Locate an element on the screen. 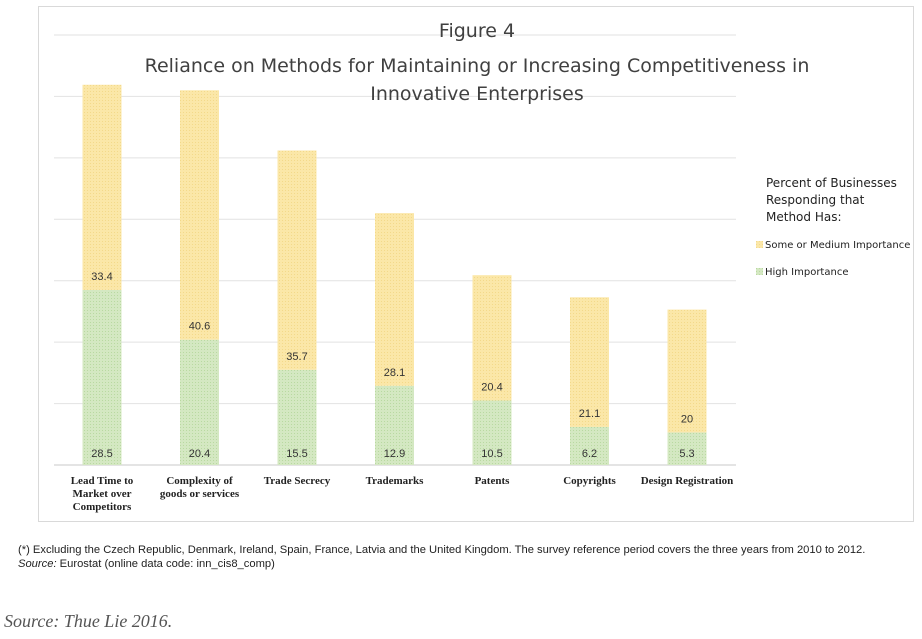 The width and height of the screenshot is (922, 639). data-label-some: 33.4 is located at coordinates (101, 277).